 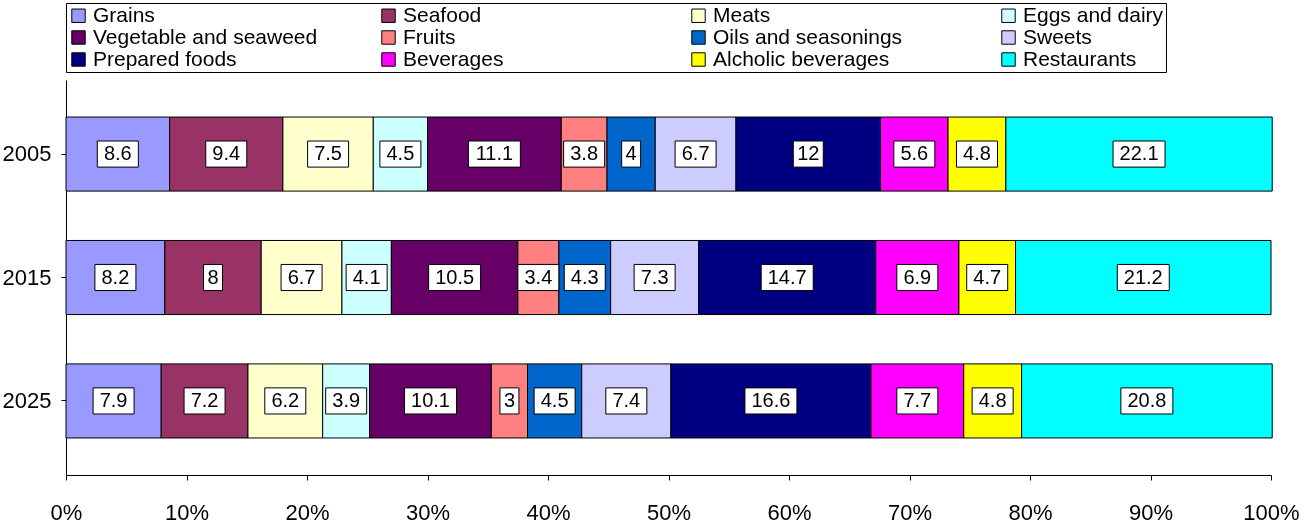 What do you see at coordinates (631, 153) in the screenshot?
I see `data-label: 4` at bounding box center [631, 153].